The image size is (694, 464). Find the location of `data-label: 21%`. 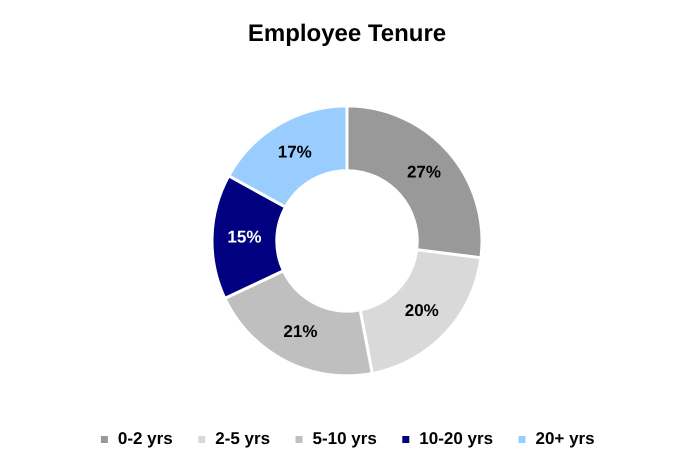

data-label: 21% is located at coordinates (300, 332).